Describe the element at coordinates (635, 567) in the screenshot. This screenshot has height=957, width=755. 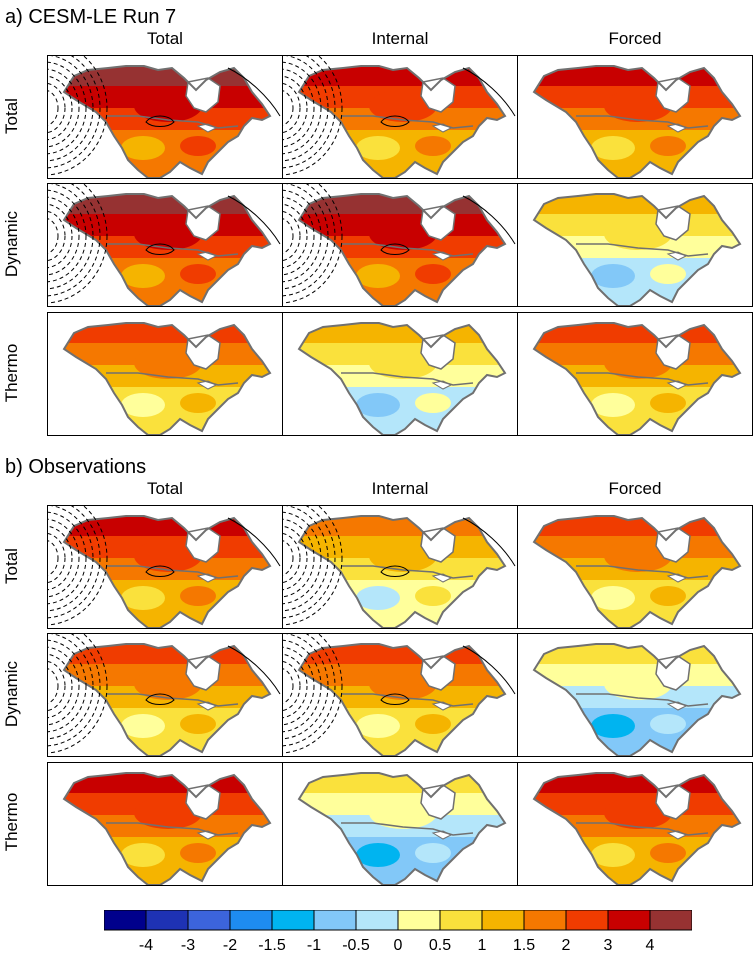
I see `map-panel-b-total-forced` at that location.